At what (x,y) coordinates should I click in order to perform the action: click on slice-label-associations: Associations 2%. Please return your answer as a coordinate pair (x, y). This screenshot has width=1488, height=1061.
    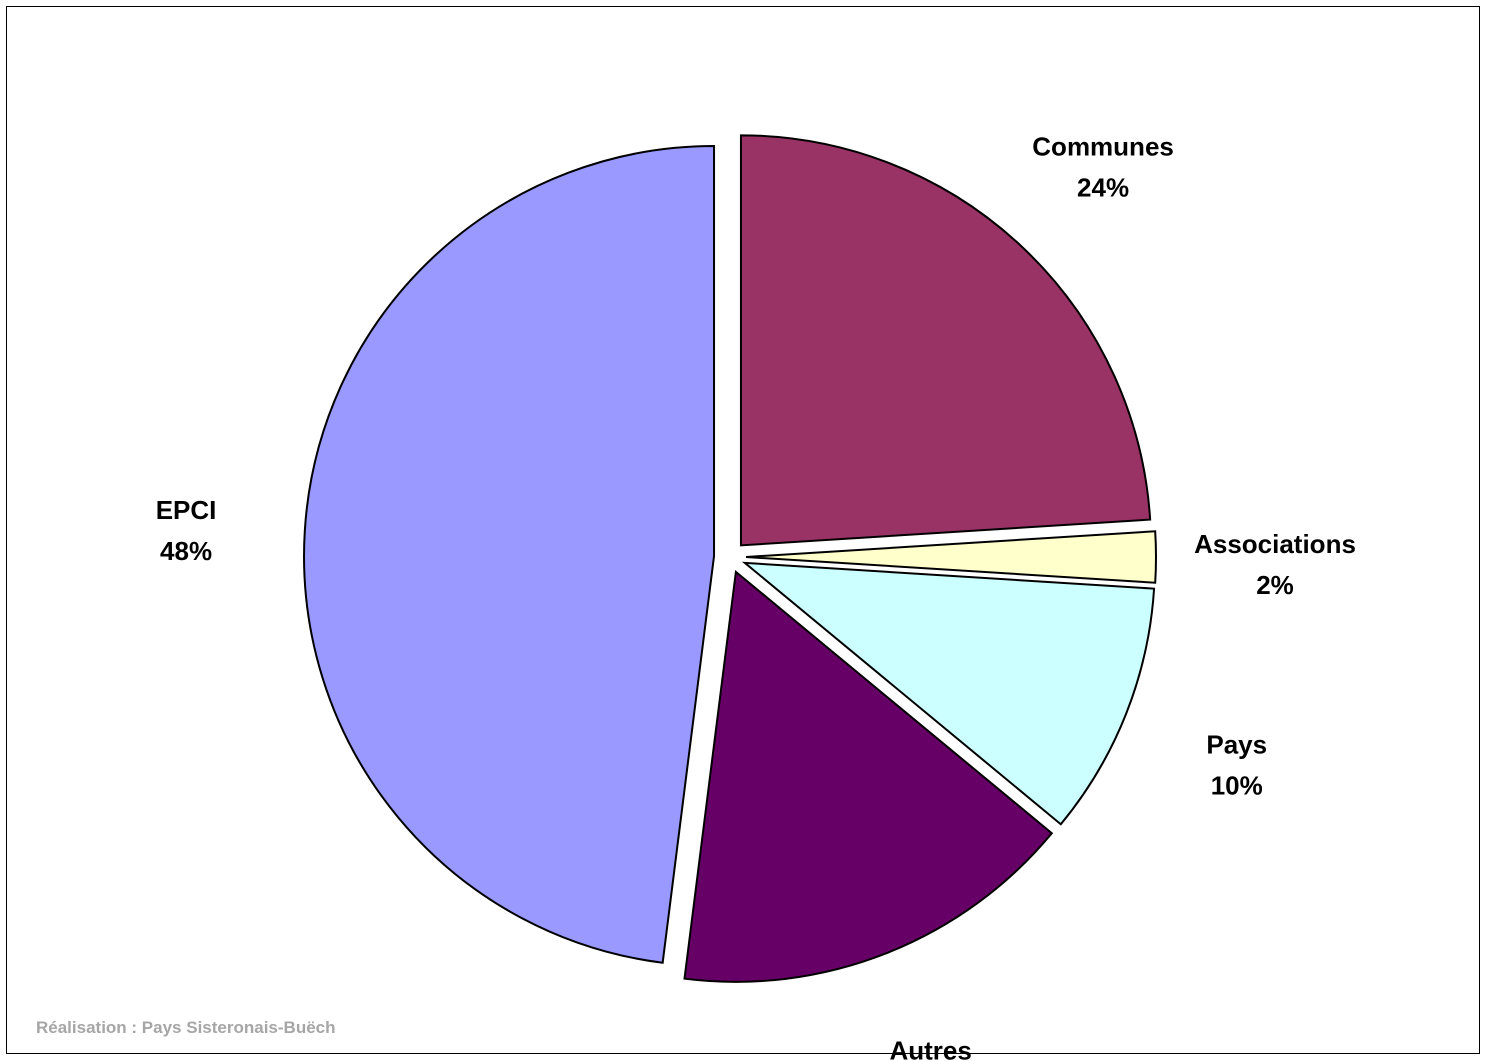
    Looking at the image, I should click on (1275, 564).